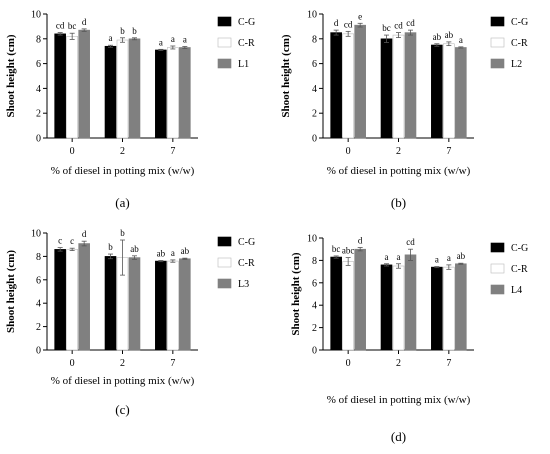 The width and height of the screenshot is (550, 454). I want to click on panel-label: (a), so click(122, 202).